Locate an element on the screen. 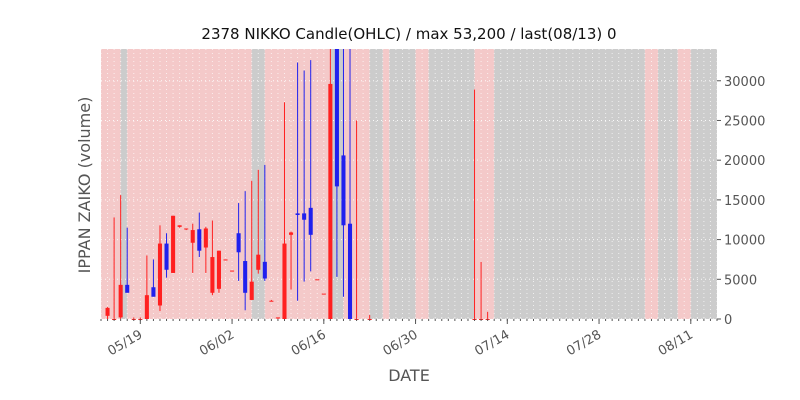 The image size is (800, 400). y-tick-label: 20000 is located at coordinates (744, 161).